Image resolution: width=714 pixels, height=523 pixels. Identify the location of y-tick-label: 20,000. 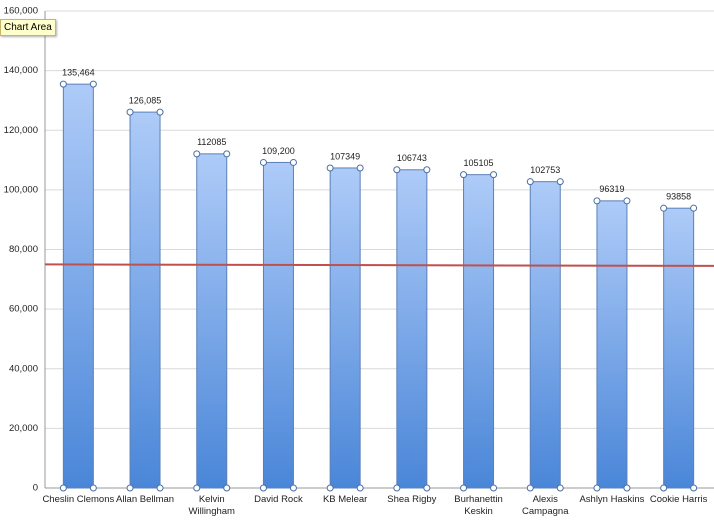
(23, 428).